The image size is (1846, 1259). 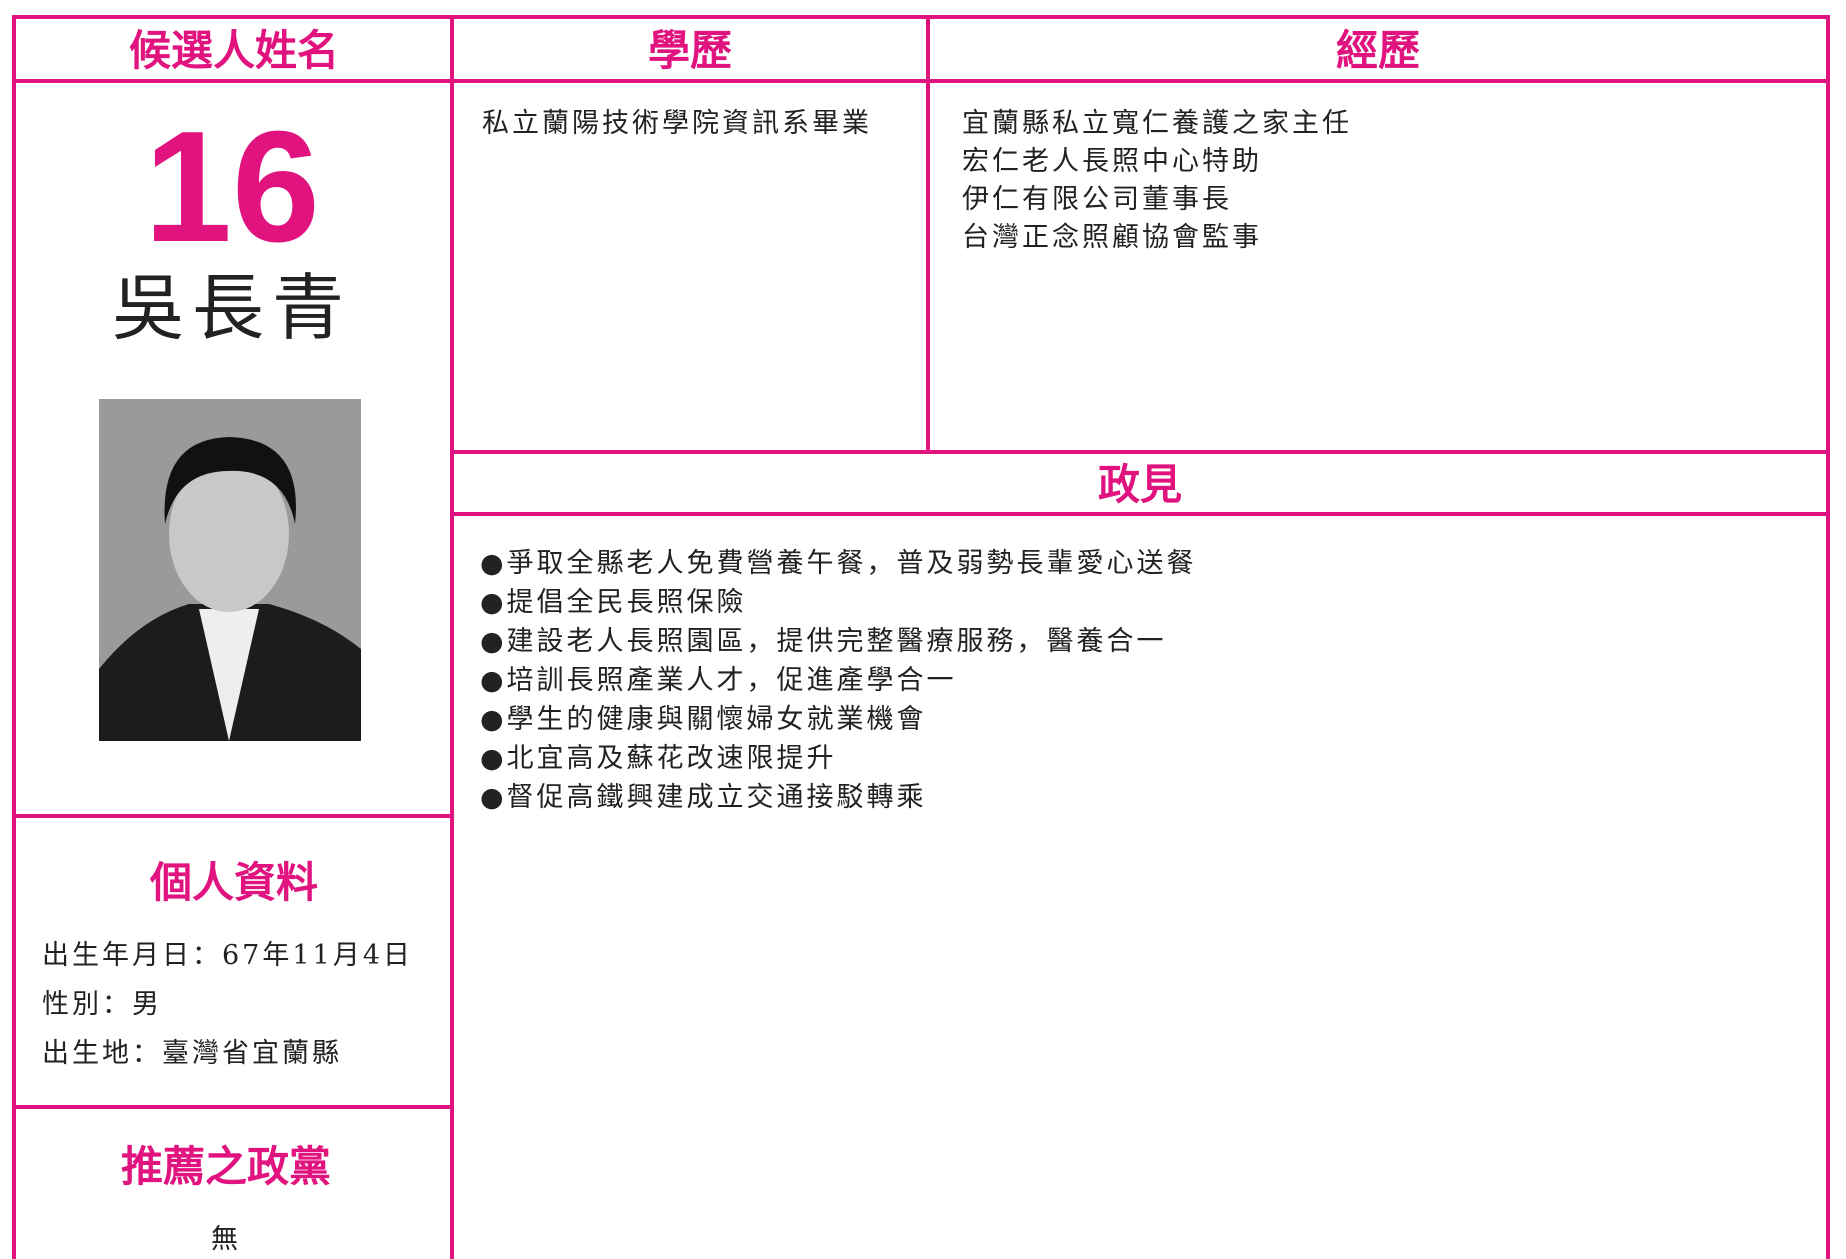 I want to click on header: 學歷, so click(x=689, y=50).